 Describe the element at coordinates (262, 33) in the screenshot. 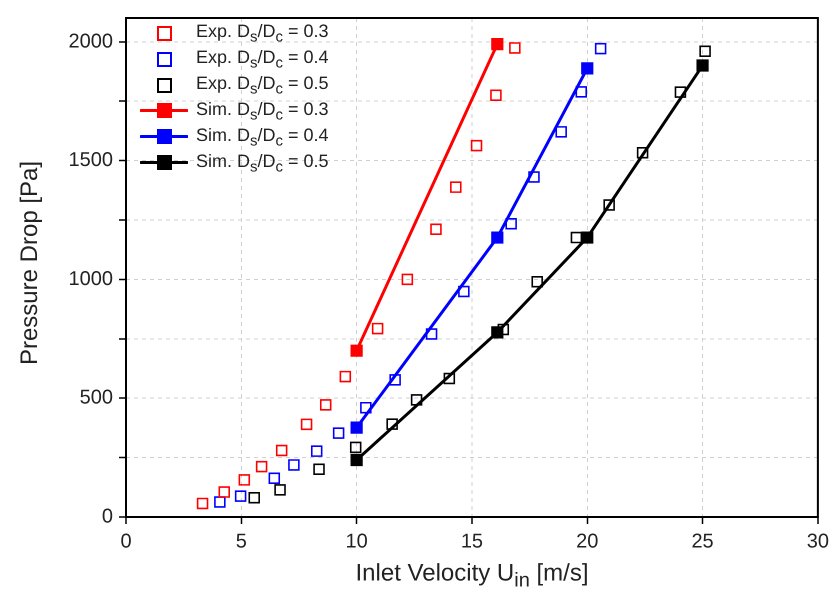

I see `legend-label: Exp. D$_{s}$/D$_{c}$ = 0.3` at that location.